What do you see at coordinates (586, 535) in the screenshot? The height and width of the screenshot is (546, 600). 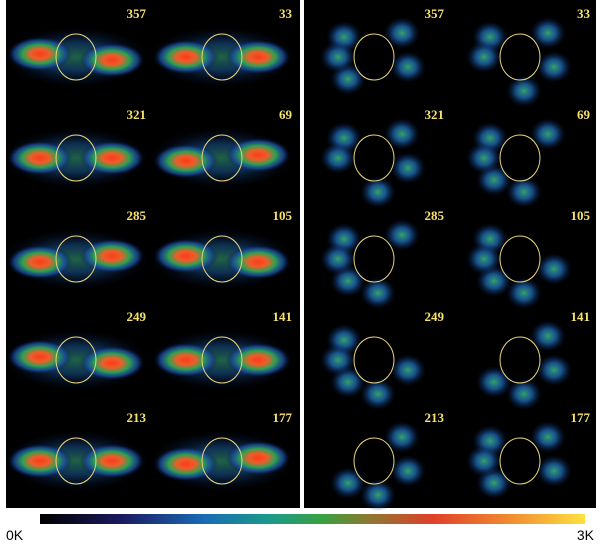 I see `colorbar-max-label: 3K` at bounding box center [586, 535].